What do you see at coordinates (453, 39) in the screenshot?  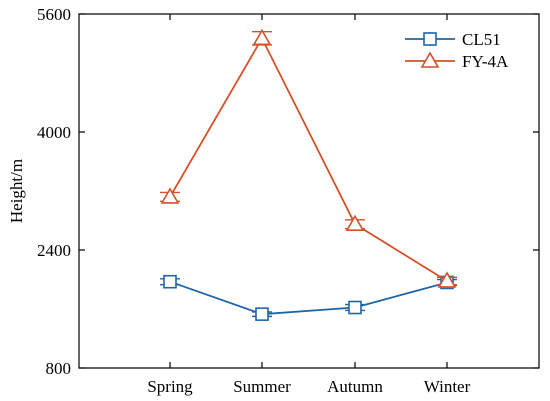 I see `legend-item: CL51` at bounding box center [453, 39].